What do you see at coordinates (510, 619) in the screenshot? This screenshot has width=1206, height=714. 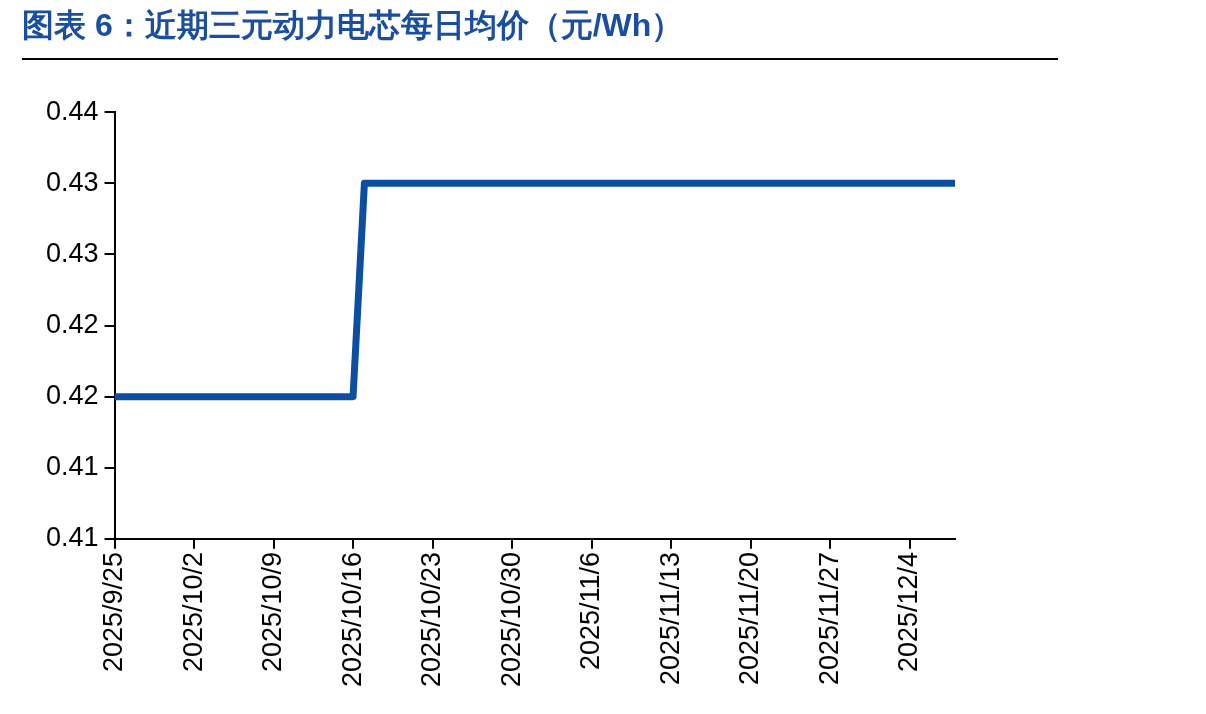 I see `x-tick-label: 2025/10/30` at bounding box center [510, 619].